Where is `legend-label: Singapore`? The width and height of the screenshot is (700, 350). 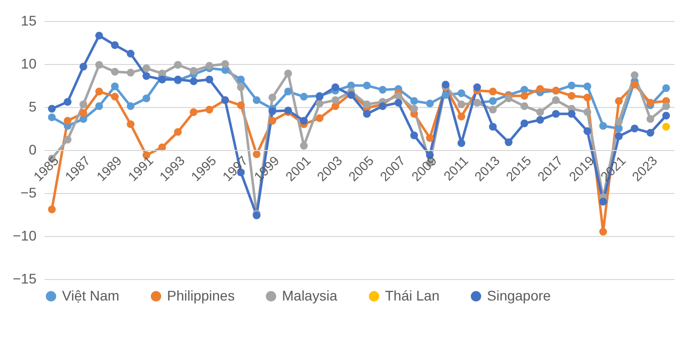
legend-label: Singapore is located at coordinates (519, 295).